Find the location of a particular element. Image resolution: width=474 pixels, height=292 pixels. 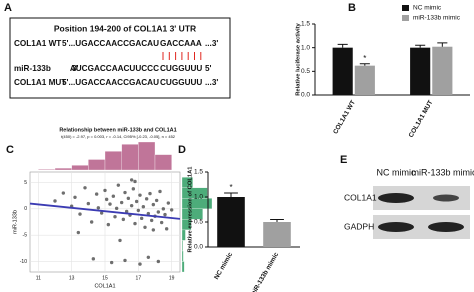

y-tick-label: 0.0 is located at coordinates (305, 95).